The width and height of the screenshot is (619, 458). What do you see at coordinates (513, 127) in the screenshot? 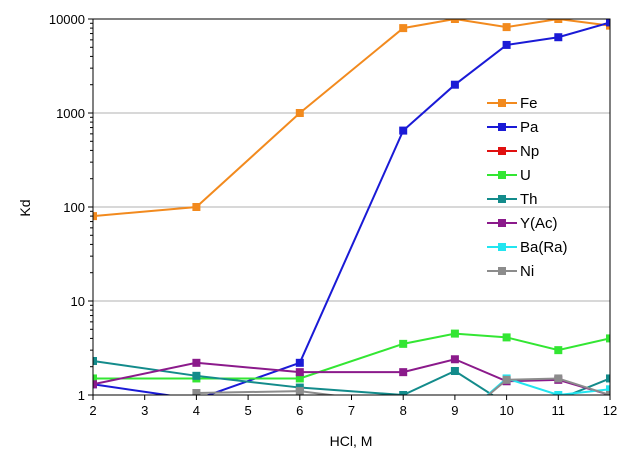
I see `legend-item-pa: Pa` at bounding box center [513, 127].